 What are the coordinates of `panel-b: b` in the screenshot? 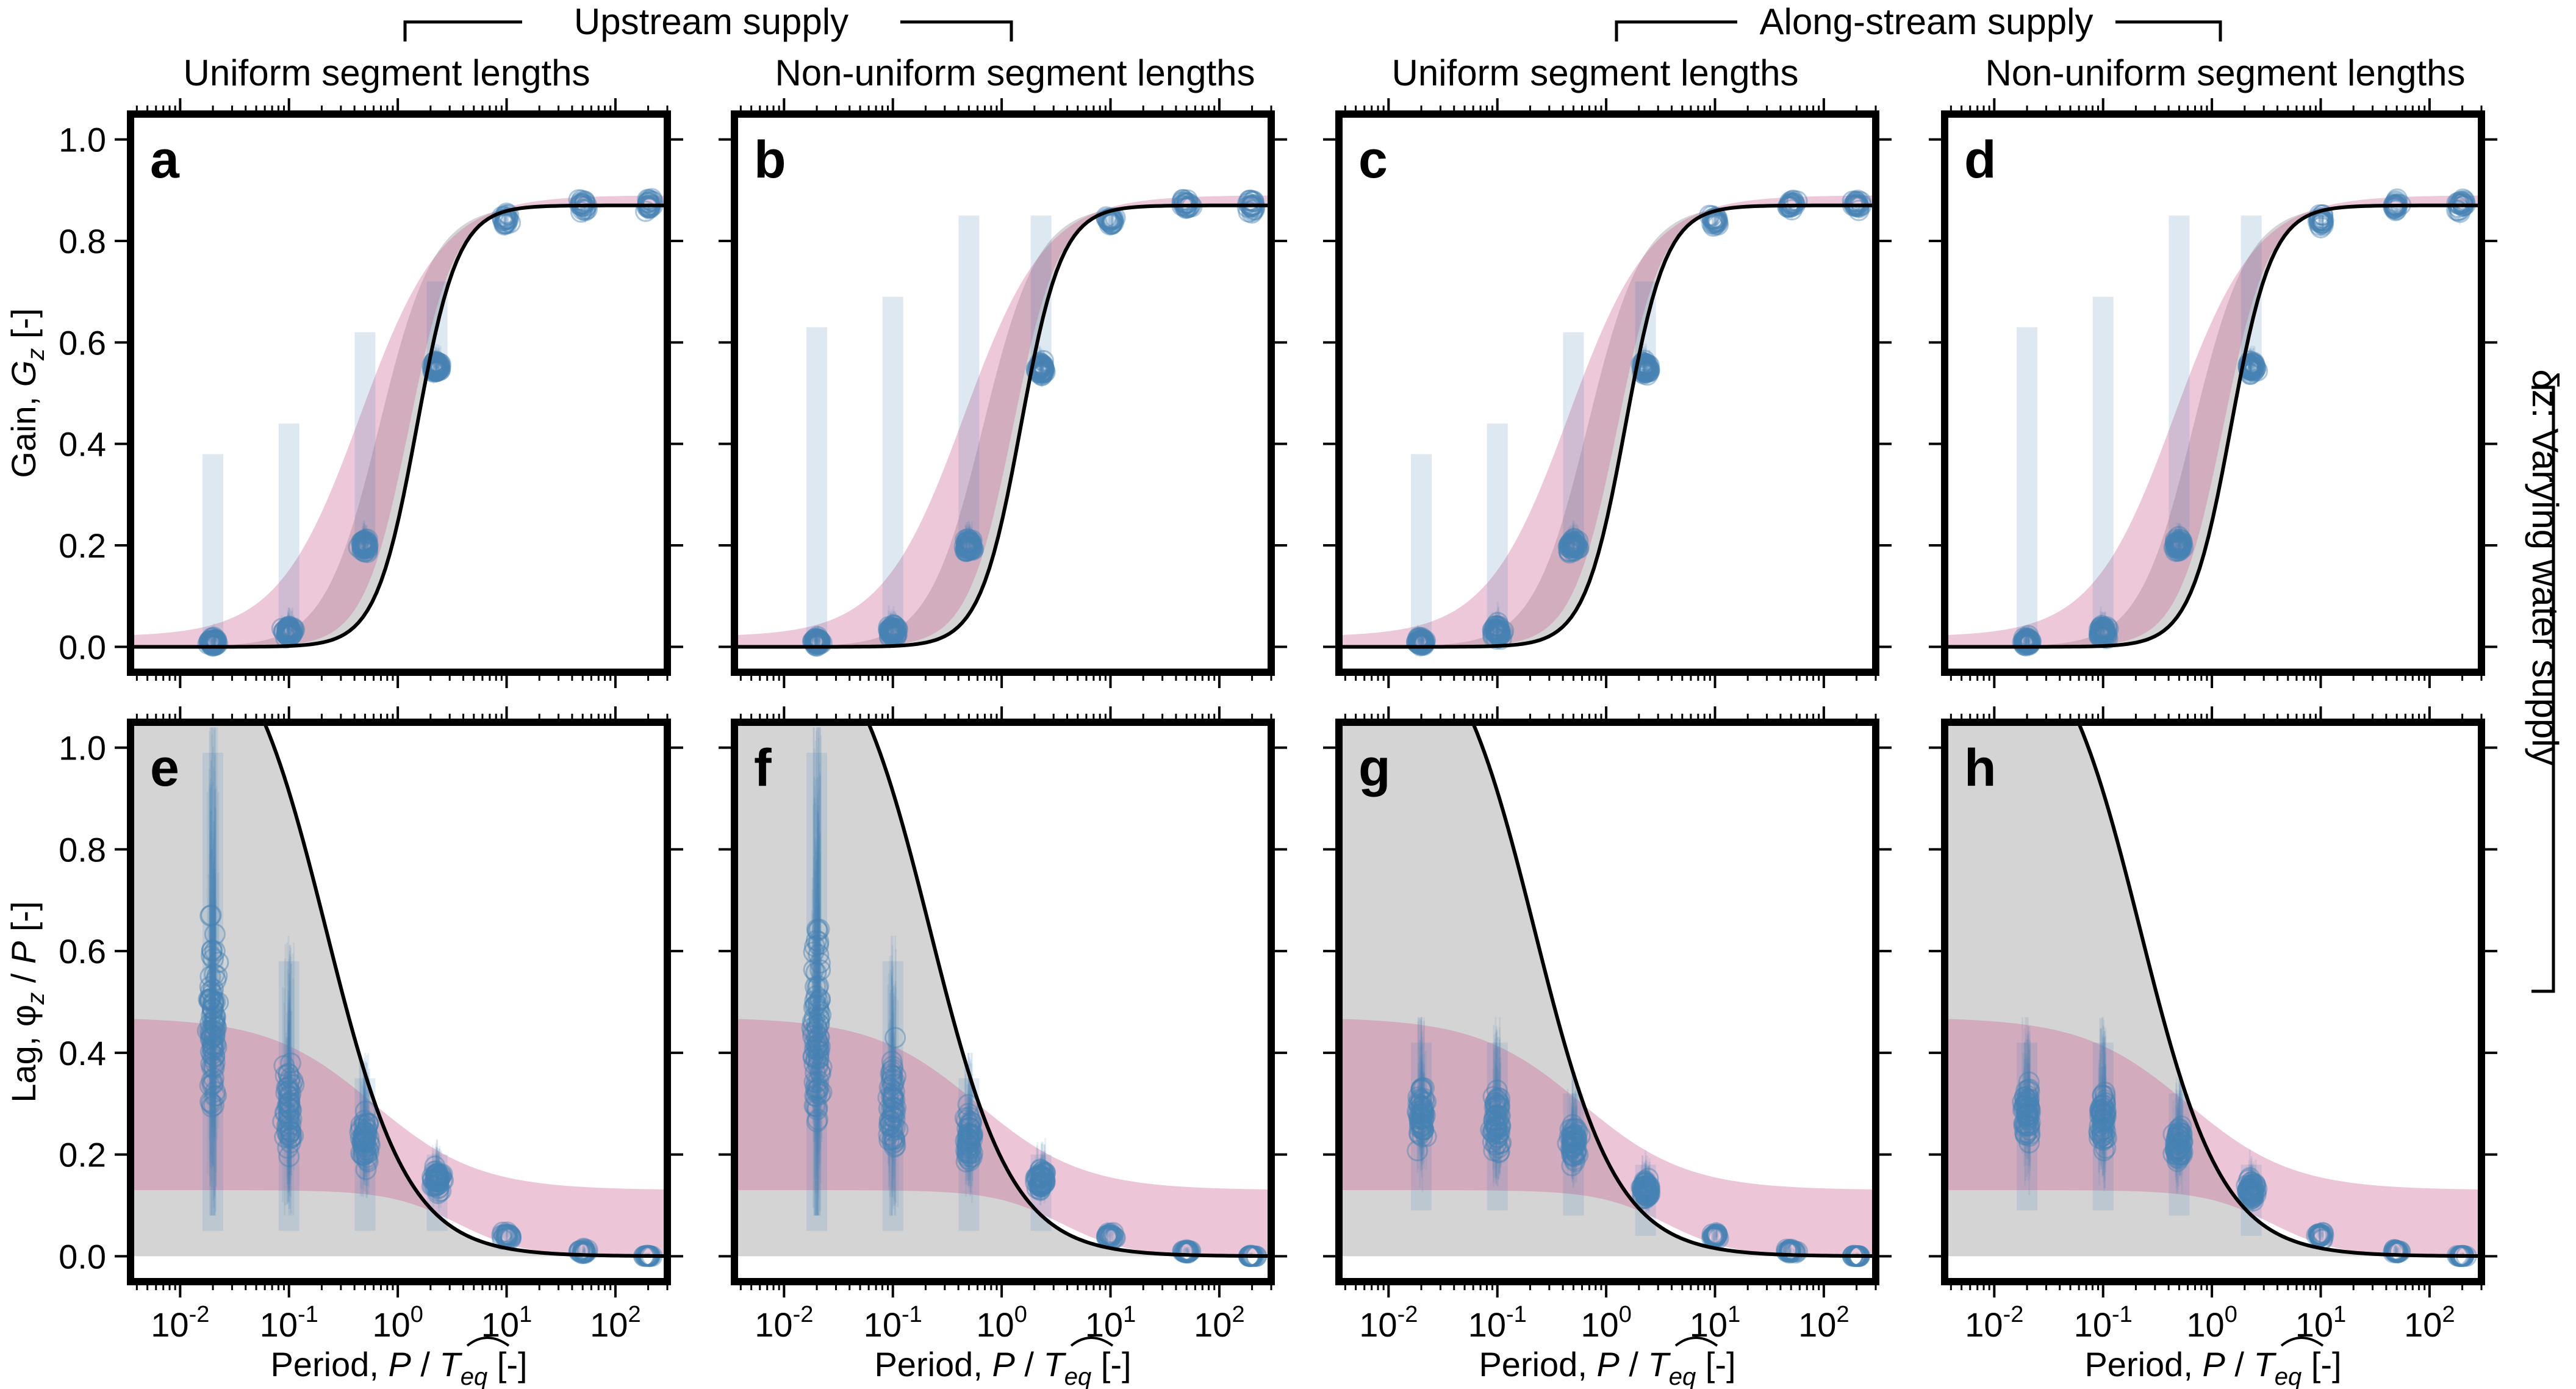 It's located at (1003, 393).